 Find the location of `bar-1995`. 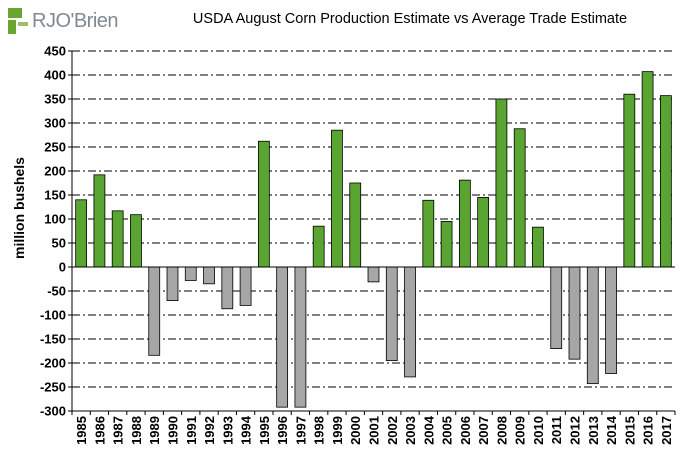

bar-1995 is located at coordinates (263, 204).